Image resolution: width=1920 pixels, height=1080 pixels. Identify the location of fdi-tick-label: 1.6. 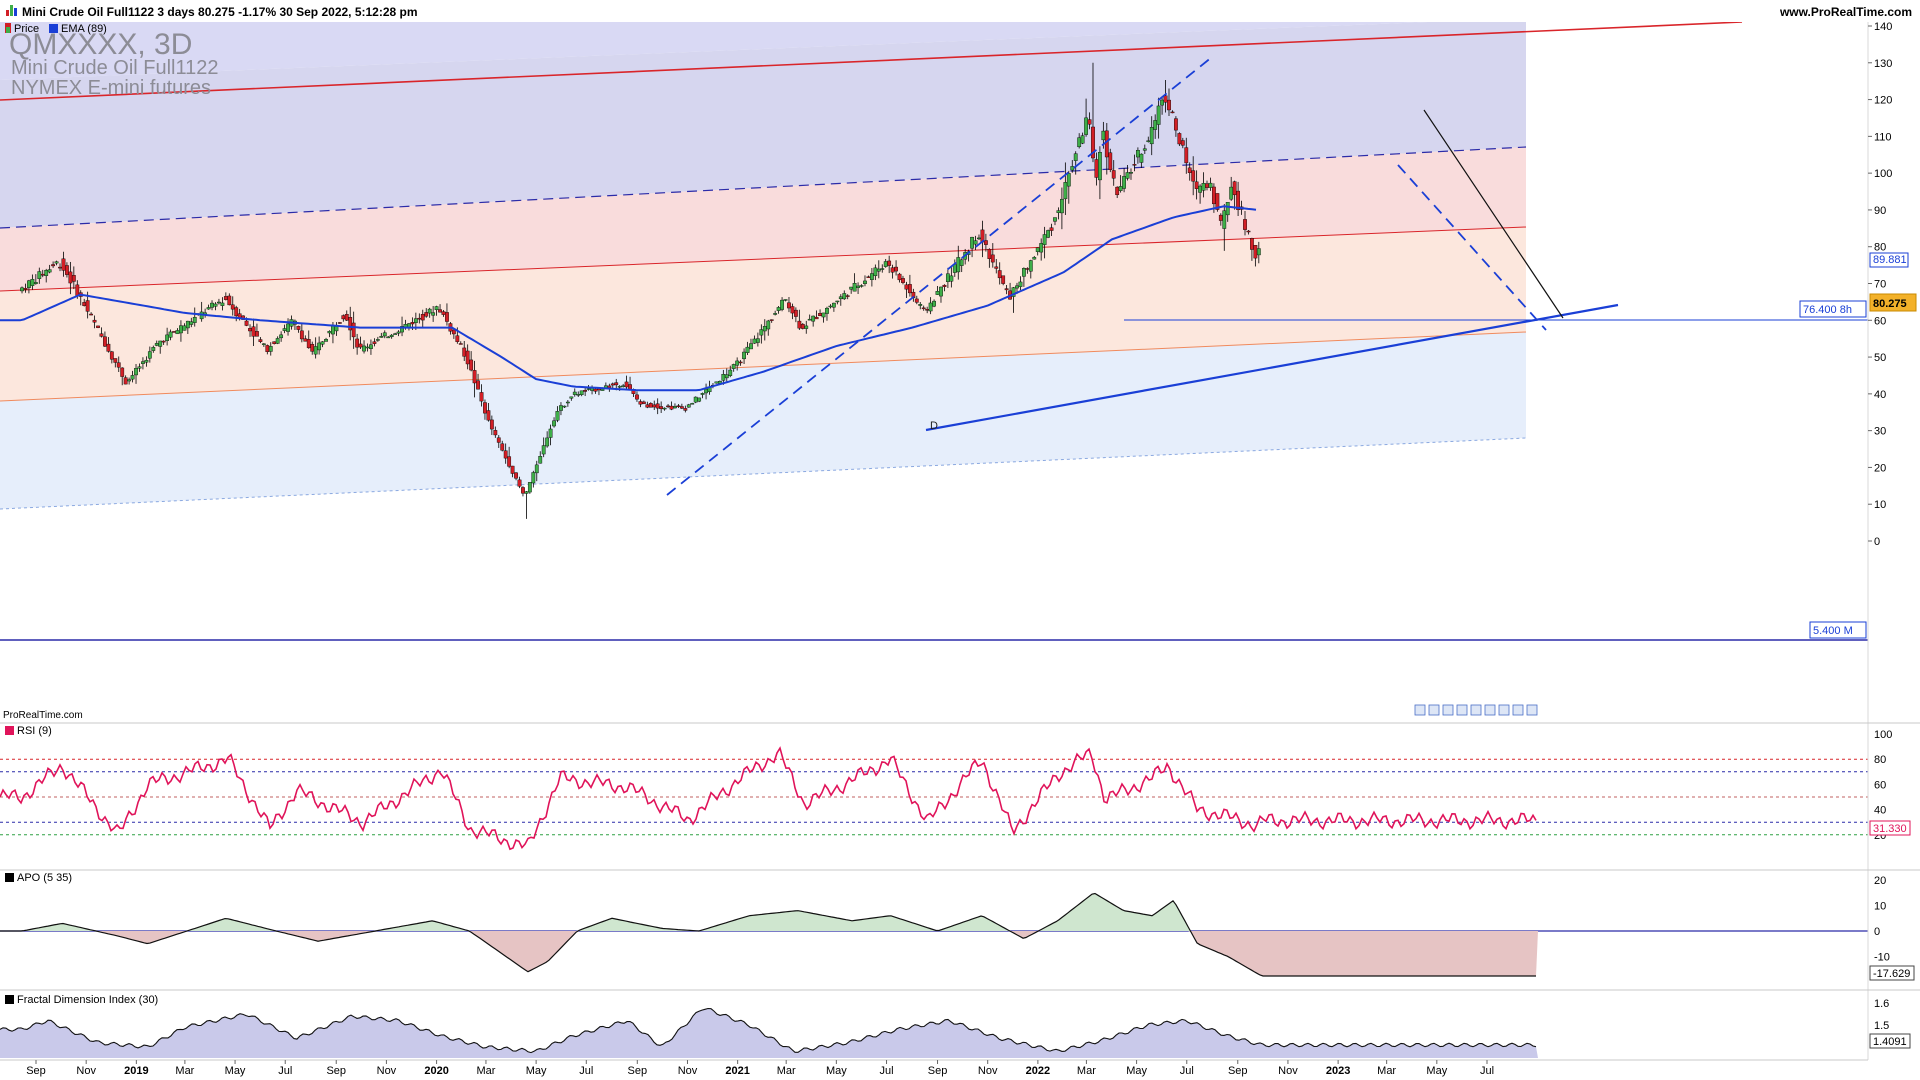
(1881, 1004).